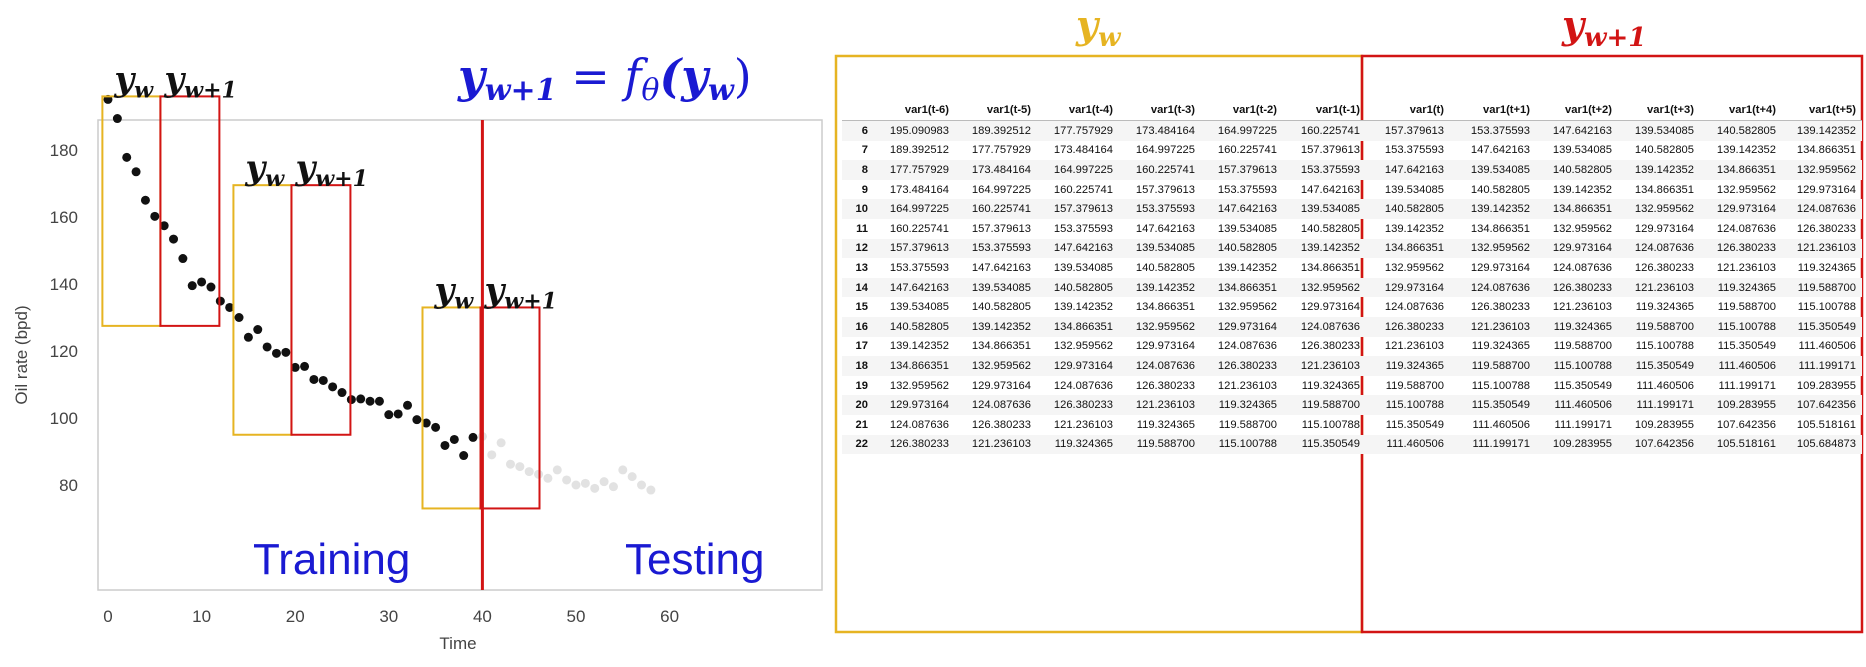  I want to click on y-tick-label: 100, so click(64, 418).